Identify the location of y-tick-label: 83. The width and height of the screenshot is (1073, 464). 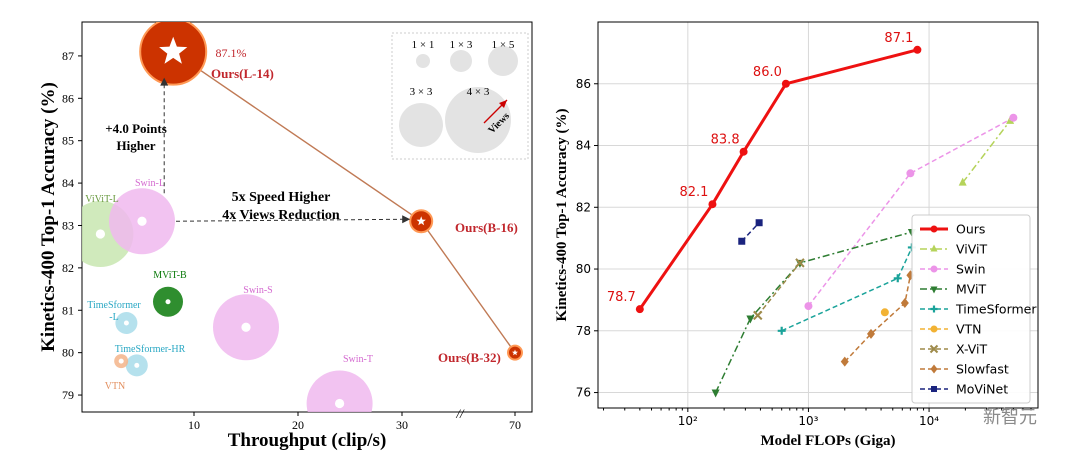
(68, 225).